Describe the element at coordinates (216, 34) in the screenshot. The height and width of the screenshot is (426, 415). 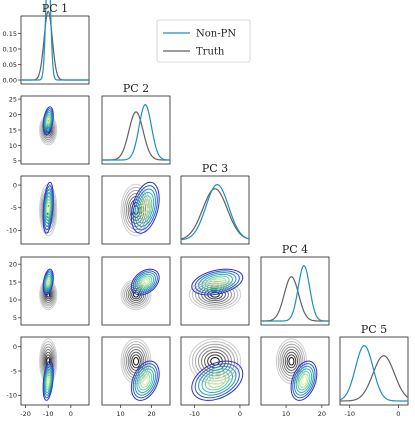
I see `legend-label-non-pn: Non-PN` at that location.